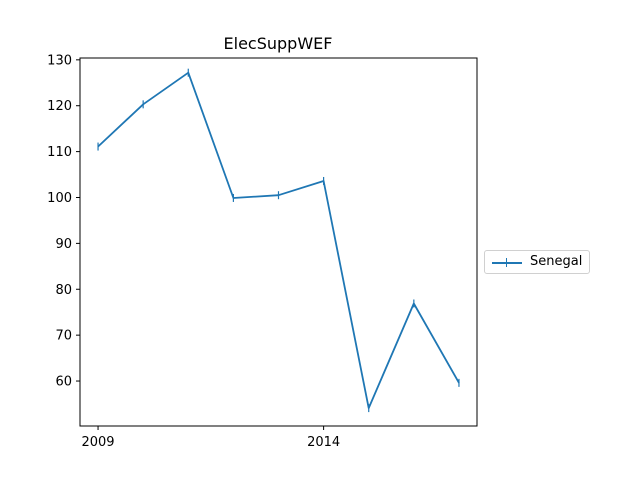  I want to click on y-tick-label: 100, so click(59, 198).